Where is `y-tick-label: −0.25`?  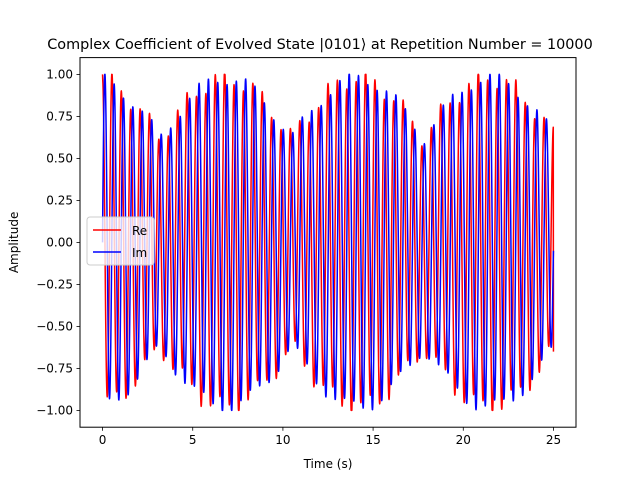
y-tick-label: −0.25 is located at coordinates (54, 285).